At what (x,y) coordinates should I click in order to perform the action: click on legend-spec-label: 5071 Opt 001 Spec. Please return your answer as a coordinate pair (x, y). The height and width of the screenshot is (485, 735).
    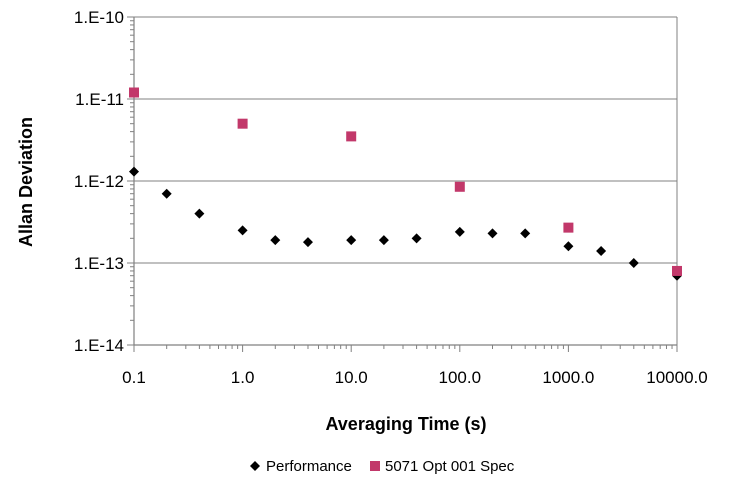
    Looking at the image, I should click on (450, 466).